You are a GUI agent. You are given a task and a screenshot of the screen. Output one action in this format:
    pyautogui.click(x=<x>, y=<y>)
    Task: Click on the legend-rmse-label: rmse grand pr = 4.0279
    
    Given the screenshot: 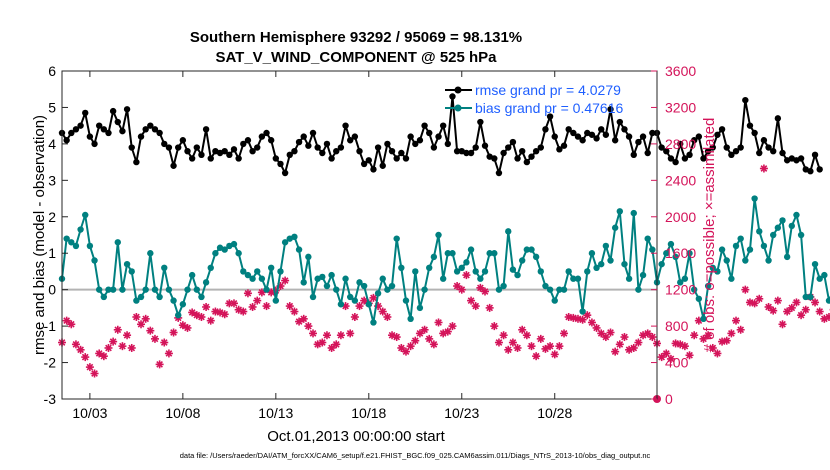 What is the action you would take?
    pyautogui.click(x=548, y=90)
    